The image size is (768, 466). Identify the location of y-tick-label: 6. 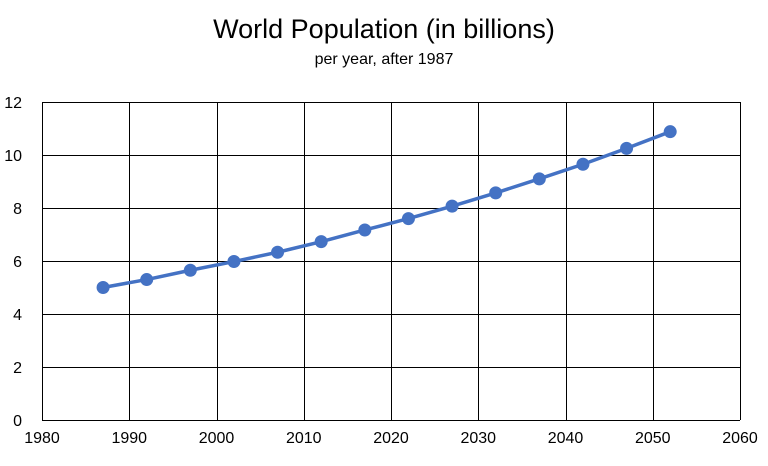
(17, 262).